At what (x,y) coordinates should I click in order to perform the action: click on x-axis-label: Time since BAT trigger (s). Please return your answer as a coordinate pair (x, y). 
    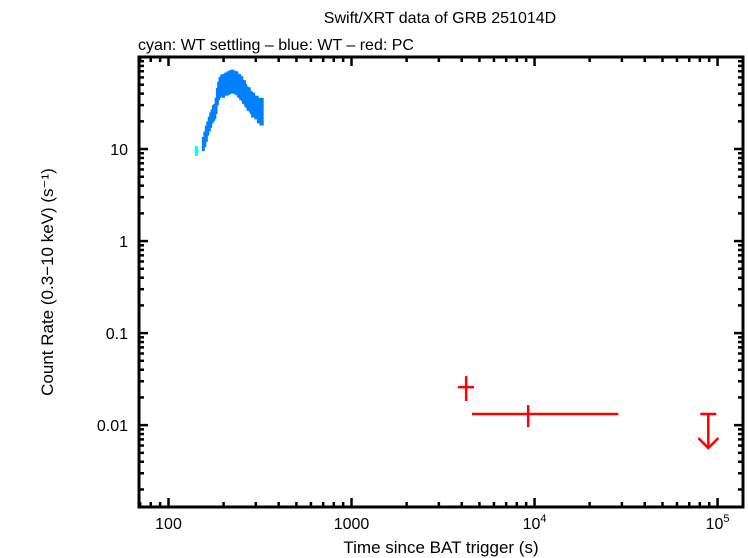
    Looking at the image, I should click on (440, 547).